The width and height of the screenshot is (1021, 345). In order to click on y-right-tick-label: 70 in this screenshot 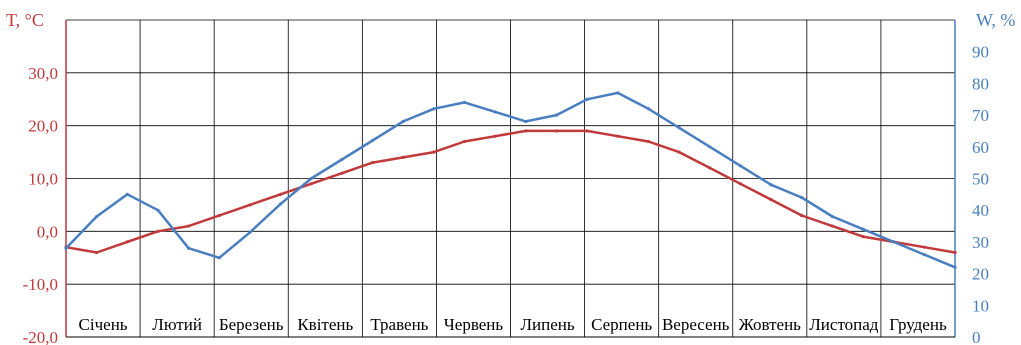, I will do `click(980, 115)`.